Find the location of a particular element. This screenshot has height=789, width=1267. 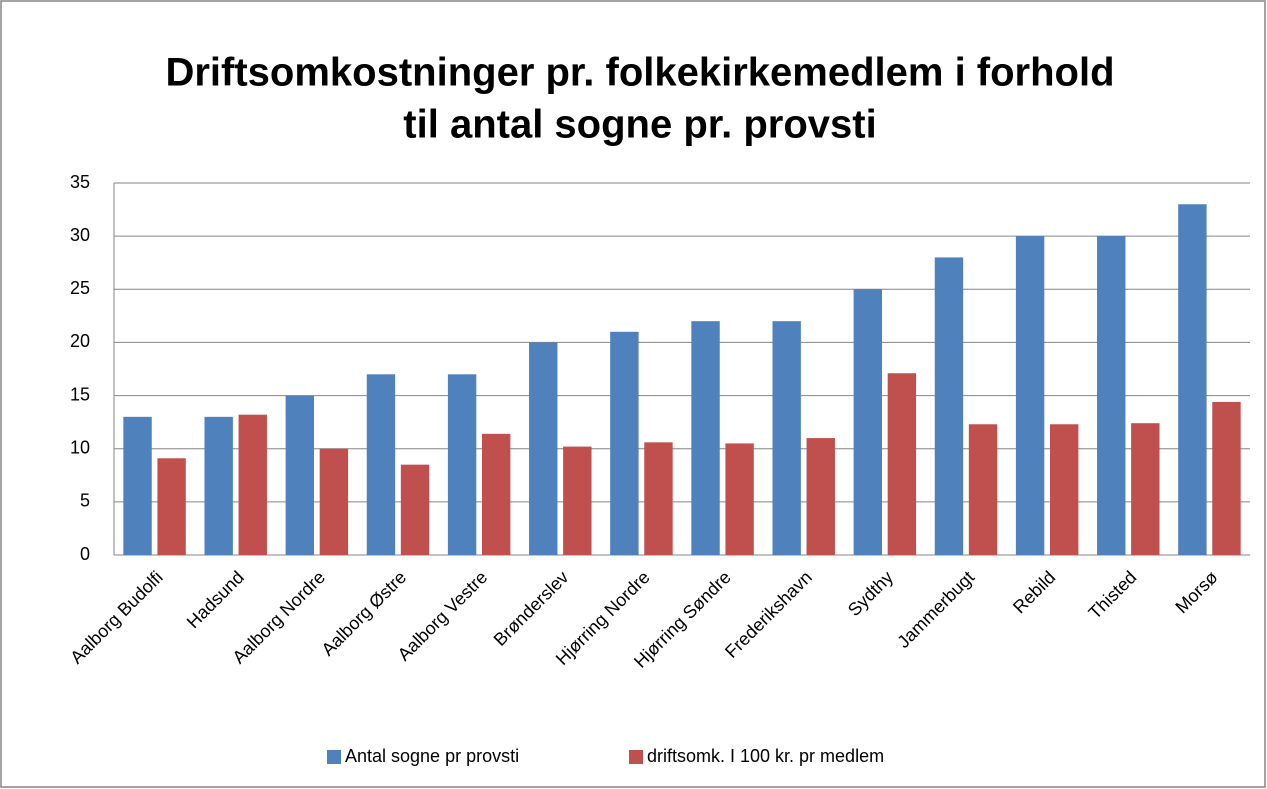

y-tick-label: 15 is located at coordinates (80, 394).